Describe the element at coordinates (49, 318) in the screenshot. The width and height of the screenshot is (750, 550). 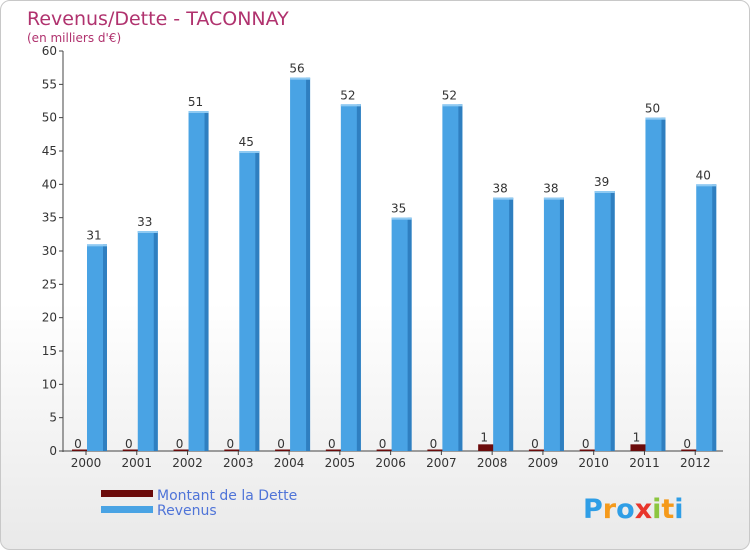
I see `y-tick-label: 20` at that location.